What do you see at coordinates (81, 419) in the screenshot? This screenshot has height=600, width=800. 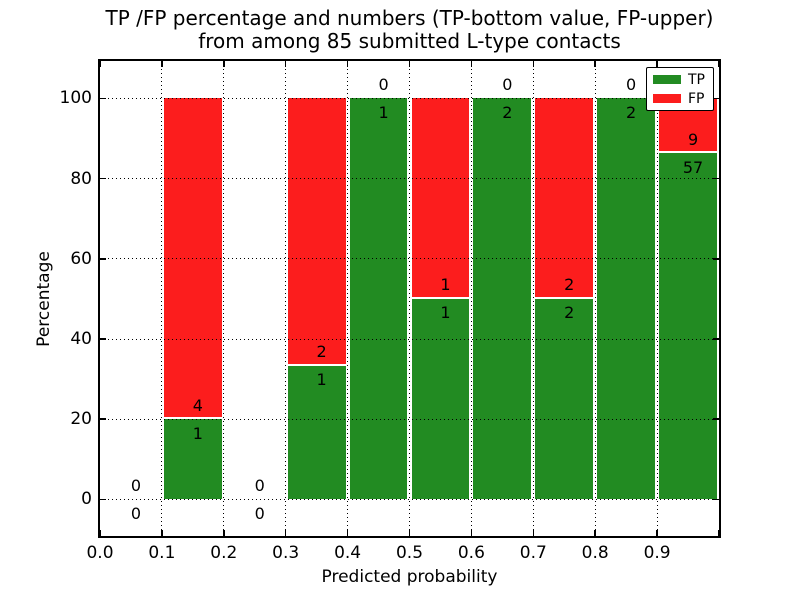 I see `y-tick-label: 20` at bounding box center [81, 419].